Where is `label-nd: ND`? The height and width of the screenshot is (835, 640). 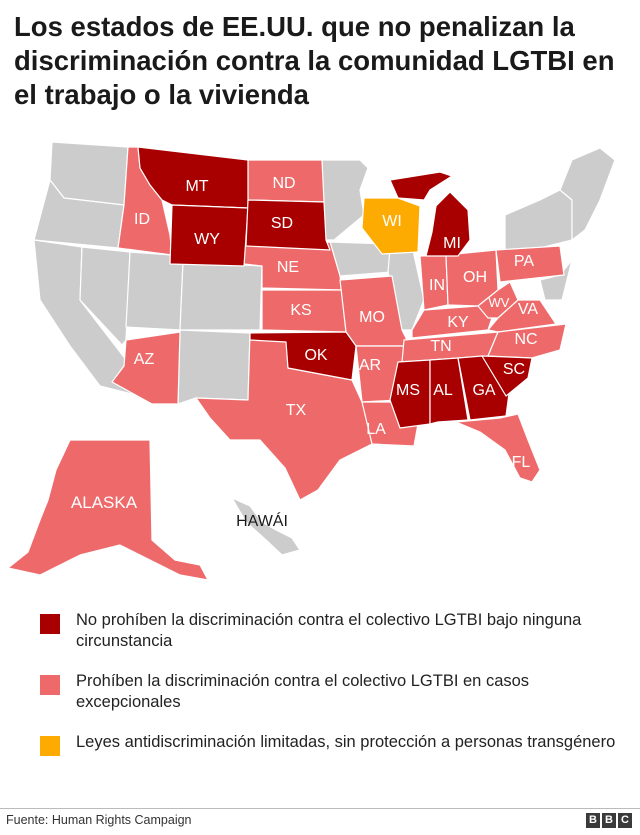
label-nd: ND is located at coordinates (283, 183).